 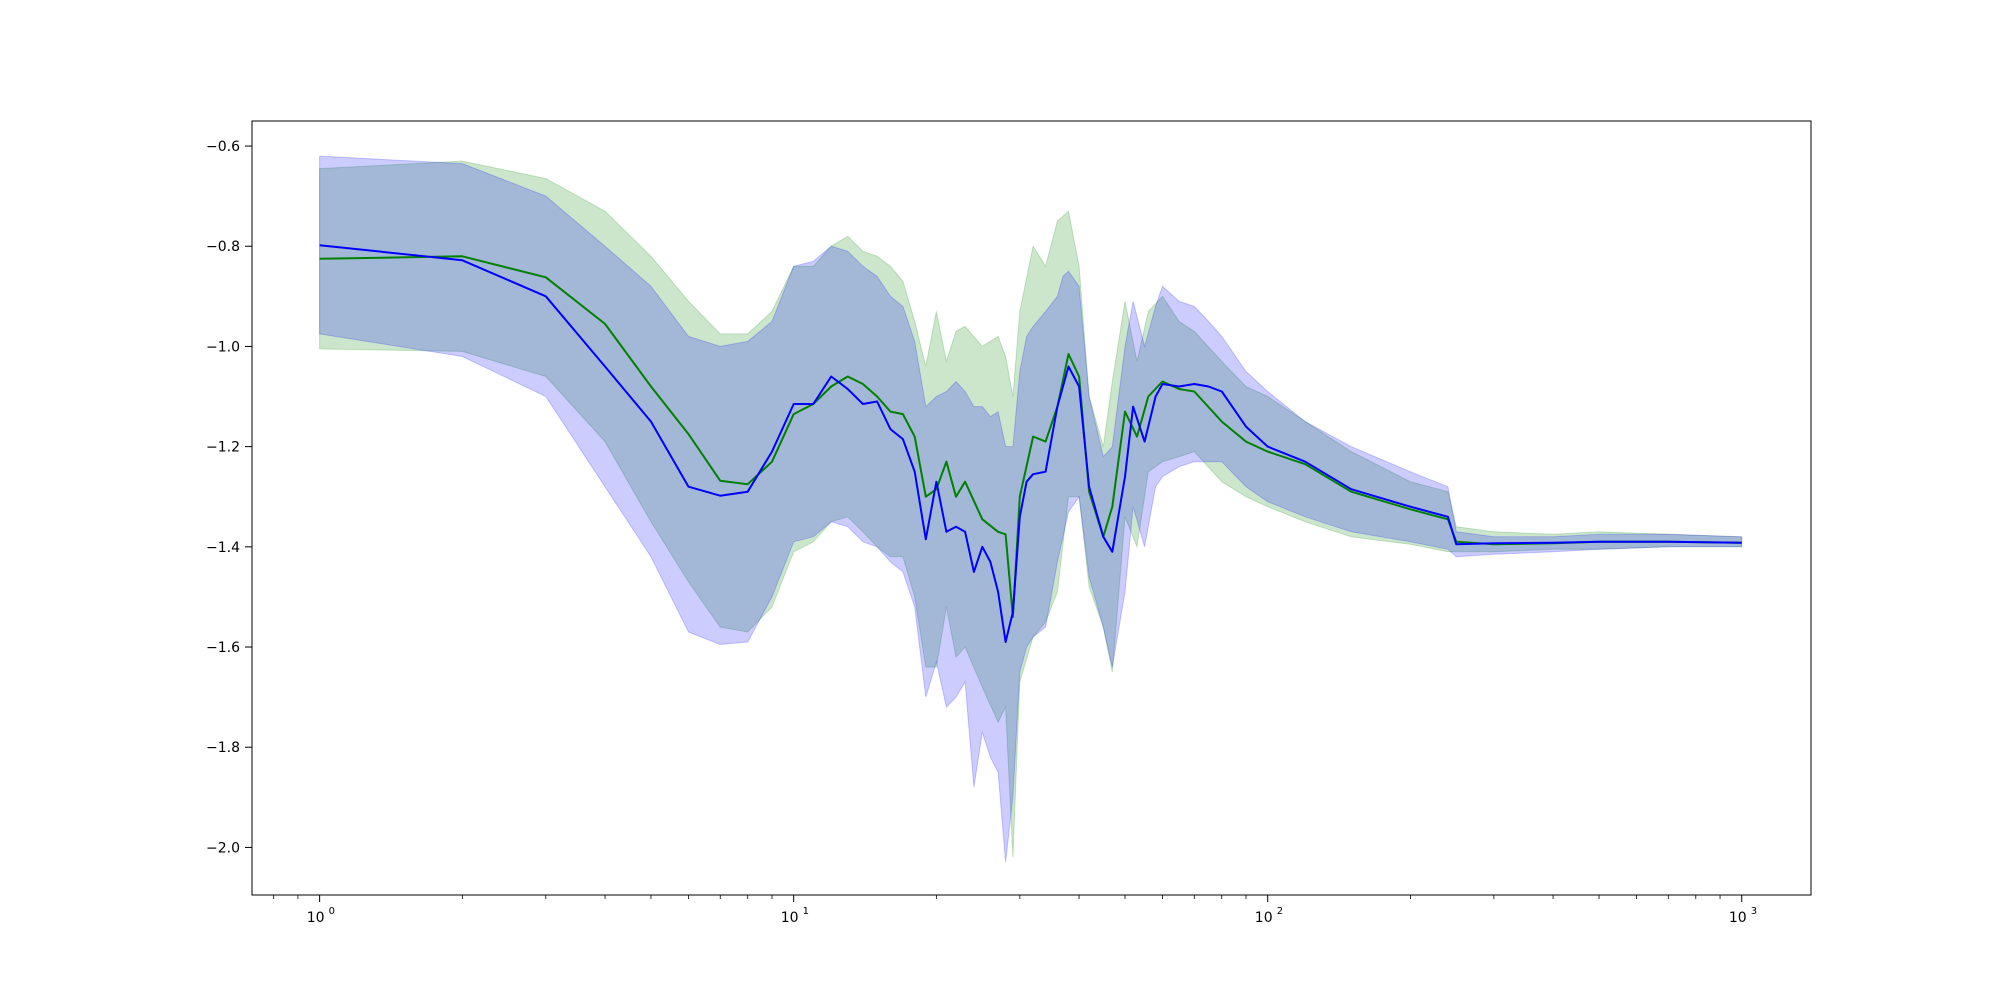 I want to click on x-tick-exponent: 0, so click(x=332, y=911).